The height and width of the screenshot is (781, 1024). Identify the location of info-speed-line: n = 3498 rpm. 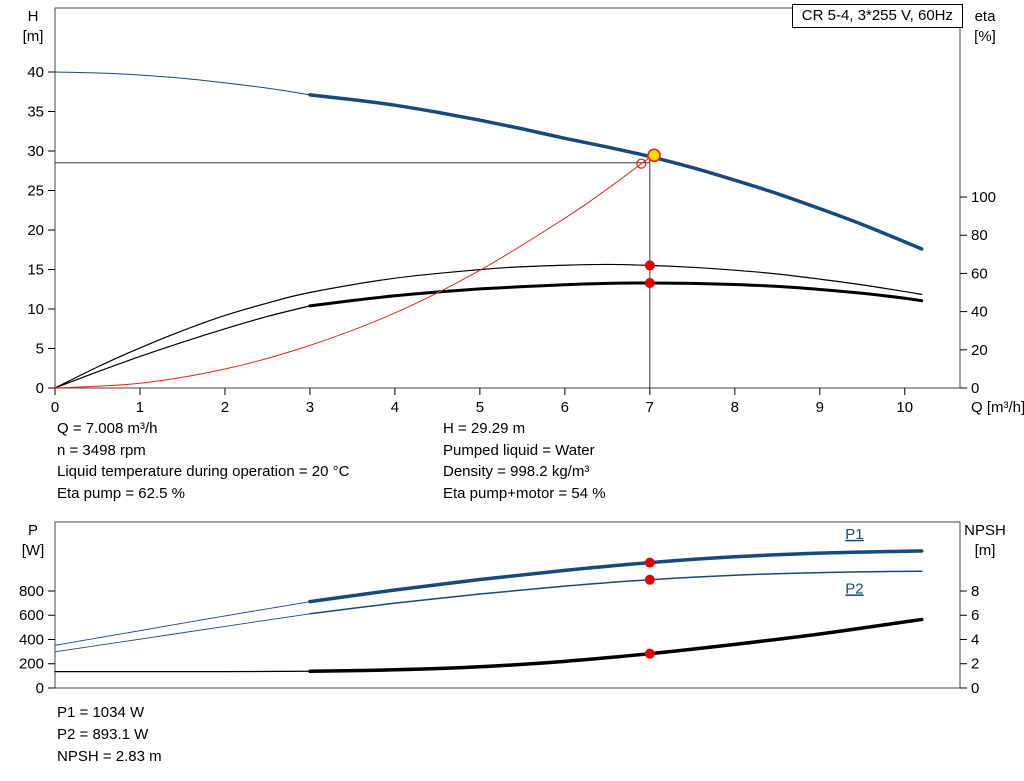
(101, 450).